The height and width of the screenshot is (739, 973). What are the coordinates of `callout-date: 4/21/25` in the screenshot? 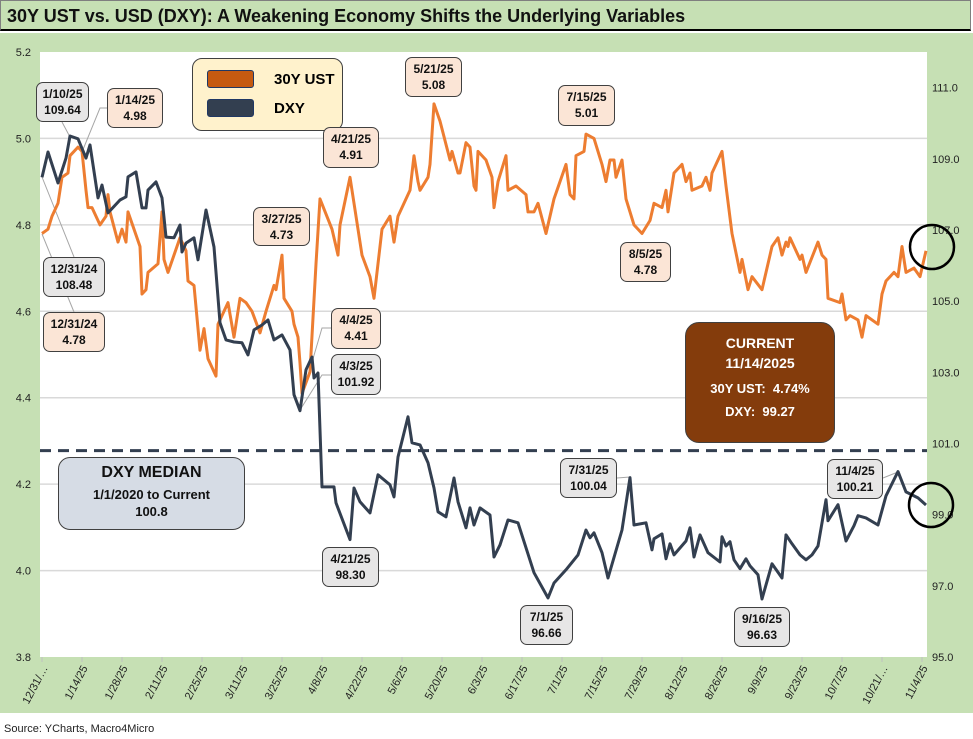 It's located at (350, 559).